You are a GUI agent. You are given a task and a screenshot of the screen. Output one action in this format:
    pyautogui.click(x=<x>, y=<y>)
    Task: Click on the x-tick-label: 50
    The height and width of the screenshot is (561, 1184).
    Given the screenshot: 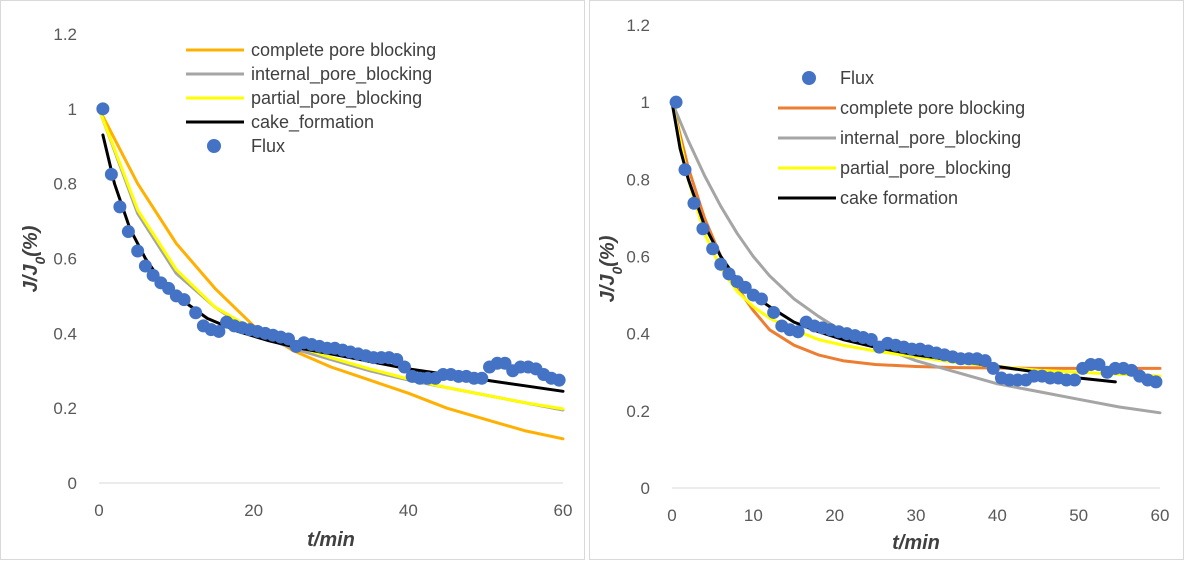 What is the action you would take?
    pyautogui.click(x=1078, y=515)
    